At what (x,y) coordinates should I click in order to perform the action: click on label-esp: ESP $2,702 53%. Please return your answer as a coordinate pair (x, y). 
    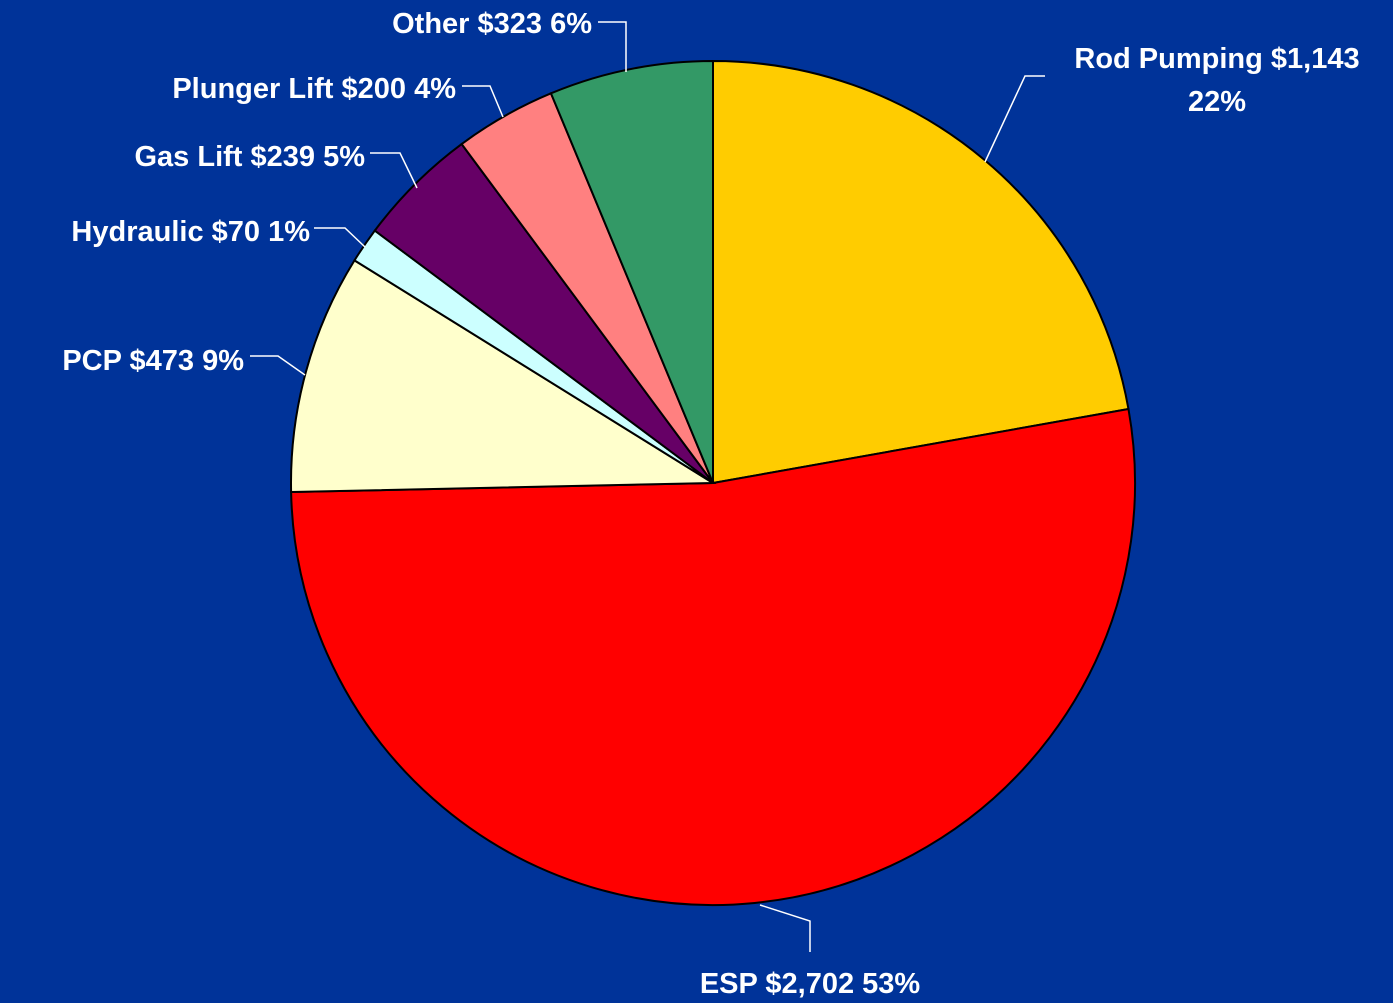
    Looking at the image, I should click on (810, 984).